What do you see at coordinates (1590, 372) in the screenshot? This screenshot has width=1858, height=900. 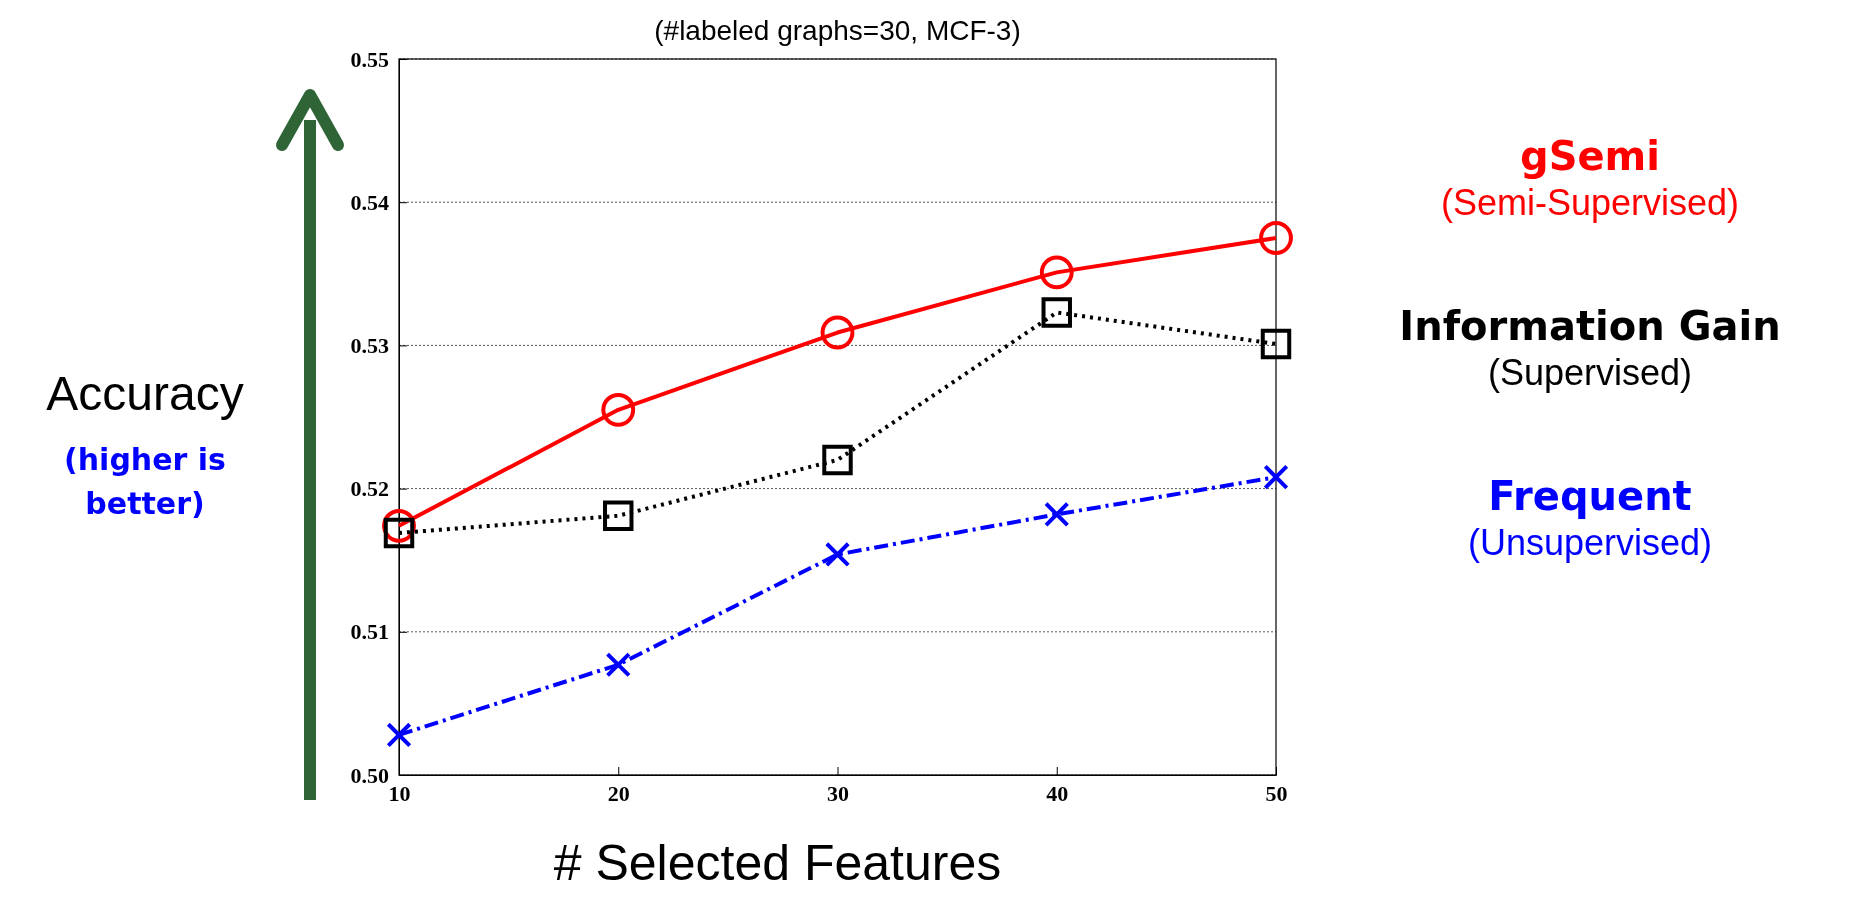 I see `text: (Supervised)` at bounding box center [1590, 372].